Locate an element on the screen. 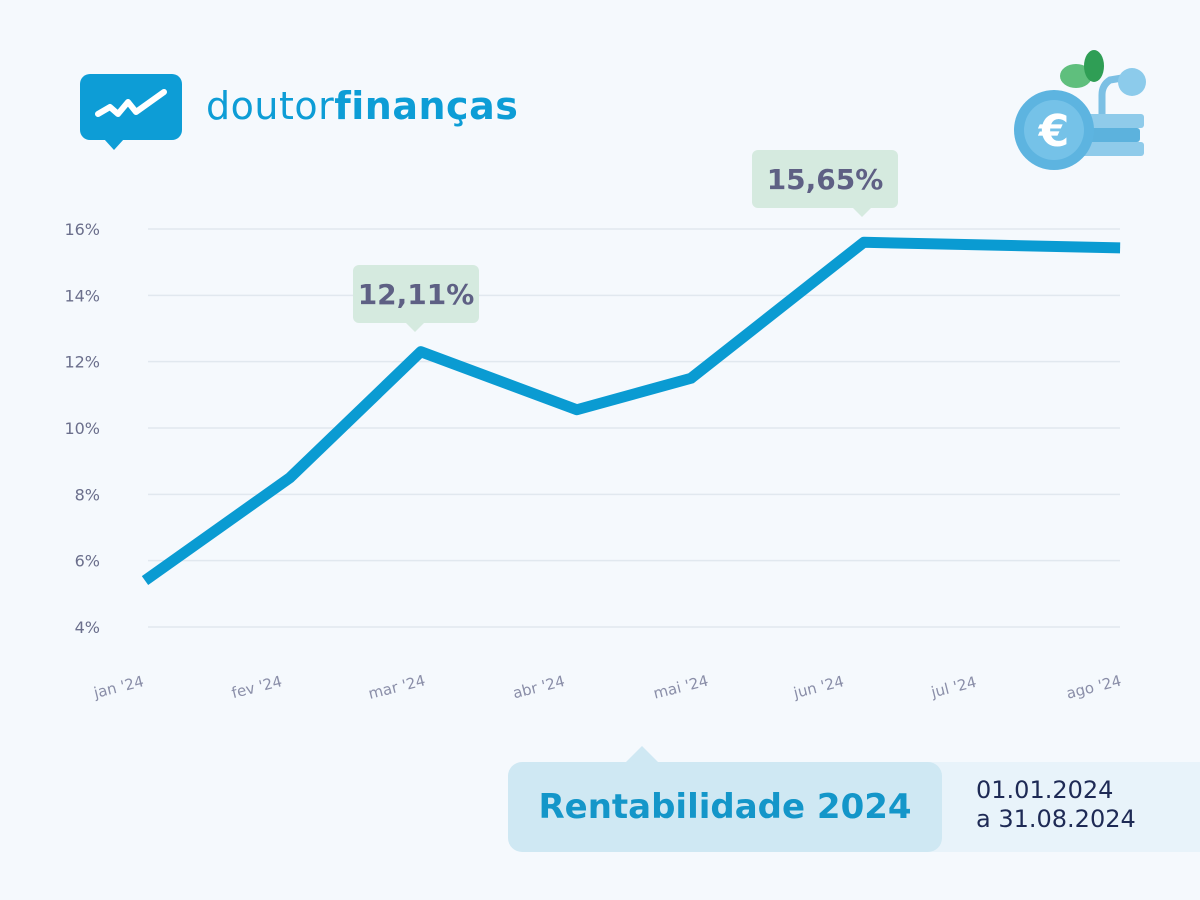  y-tick-label: 16% is located at coordinates (82, 229).